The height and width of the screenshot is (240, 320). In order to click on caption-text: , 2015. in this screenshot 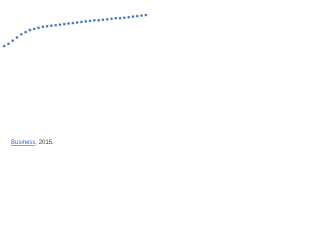, I will do `click(44, 143)`.